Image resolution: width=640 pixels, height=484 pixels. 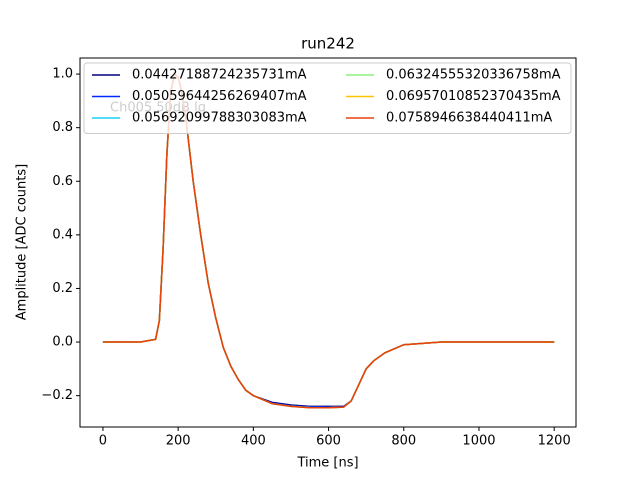 What do you see at coordinates (473, 75) in the screenshot?
I see `legend-label: 0.06324555320336758mA` at bounding box center [473, 75].